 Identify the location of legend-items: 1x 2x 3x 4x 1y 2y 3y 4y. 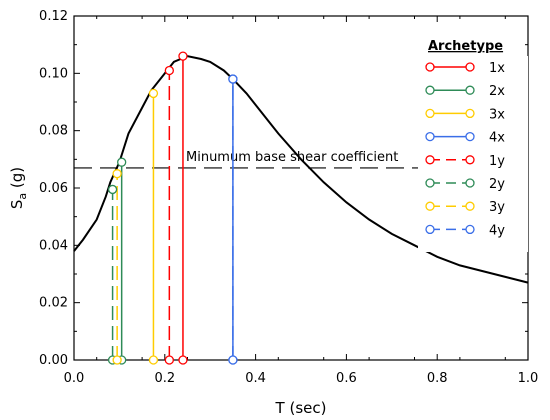
(473, 154).